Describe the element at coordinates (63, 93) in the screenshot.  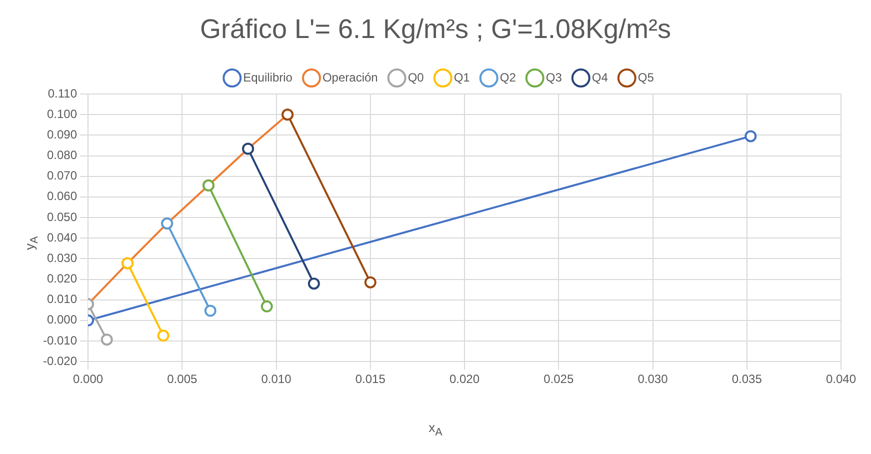
I see `y-tick-label: 0.110` at that location.